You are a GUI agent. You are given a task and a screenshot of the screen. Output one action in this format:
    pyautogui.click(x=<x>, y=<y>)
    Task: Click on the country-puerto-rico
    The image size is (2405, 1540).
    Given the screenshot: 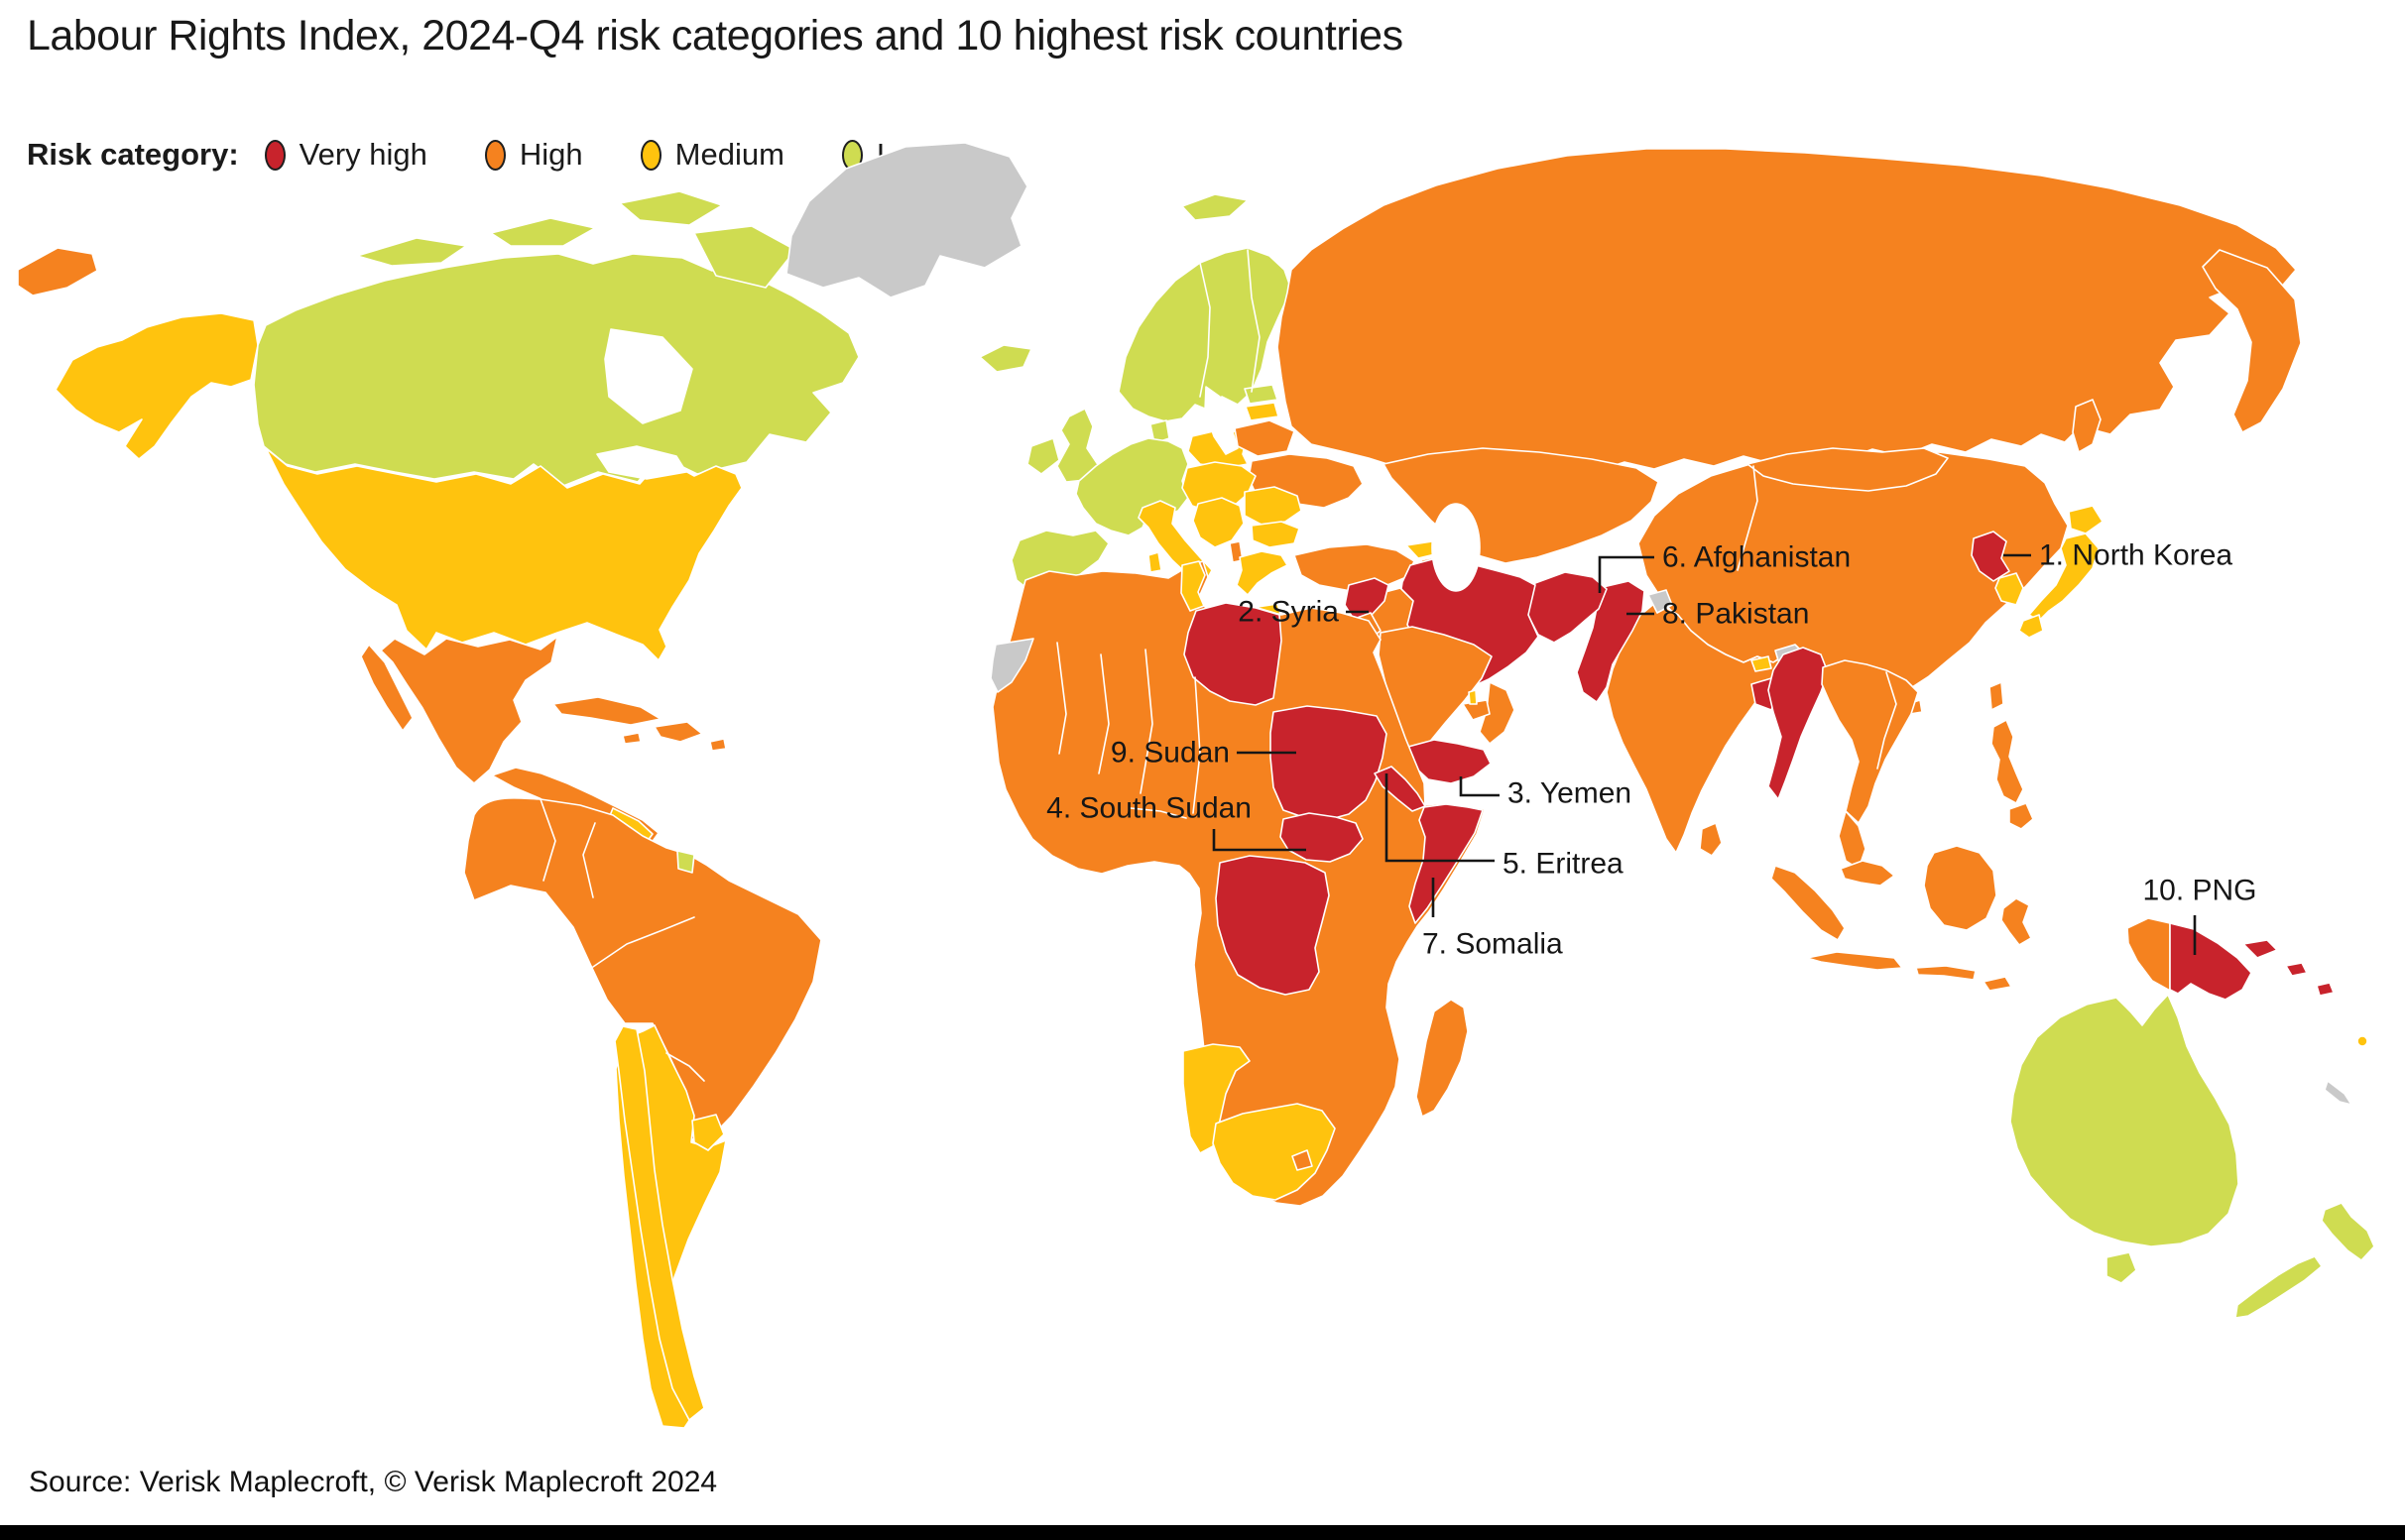 What is the action you would take?
    pyautogui.click(x=718, y=745)
    